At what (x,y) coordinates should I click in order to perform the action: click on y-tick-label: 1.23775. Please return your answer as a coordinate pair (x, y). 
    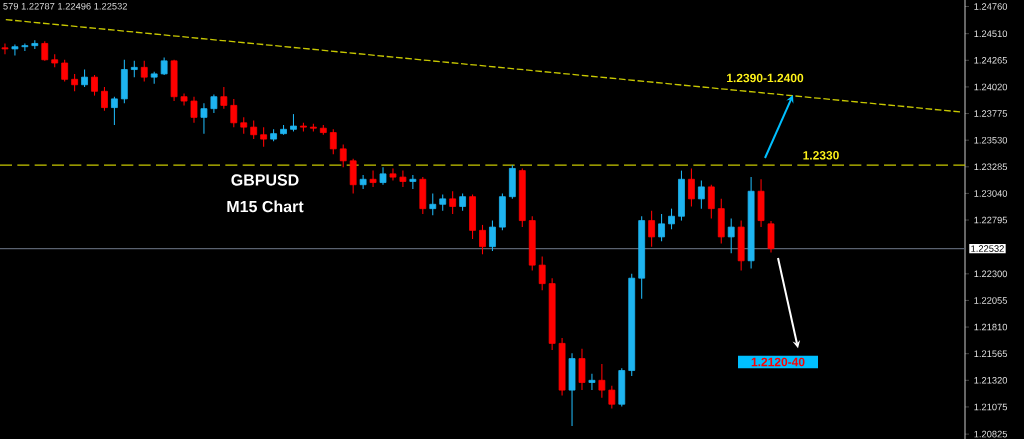
    Looking at the image, I should click on (991, 113).